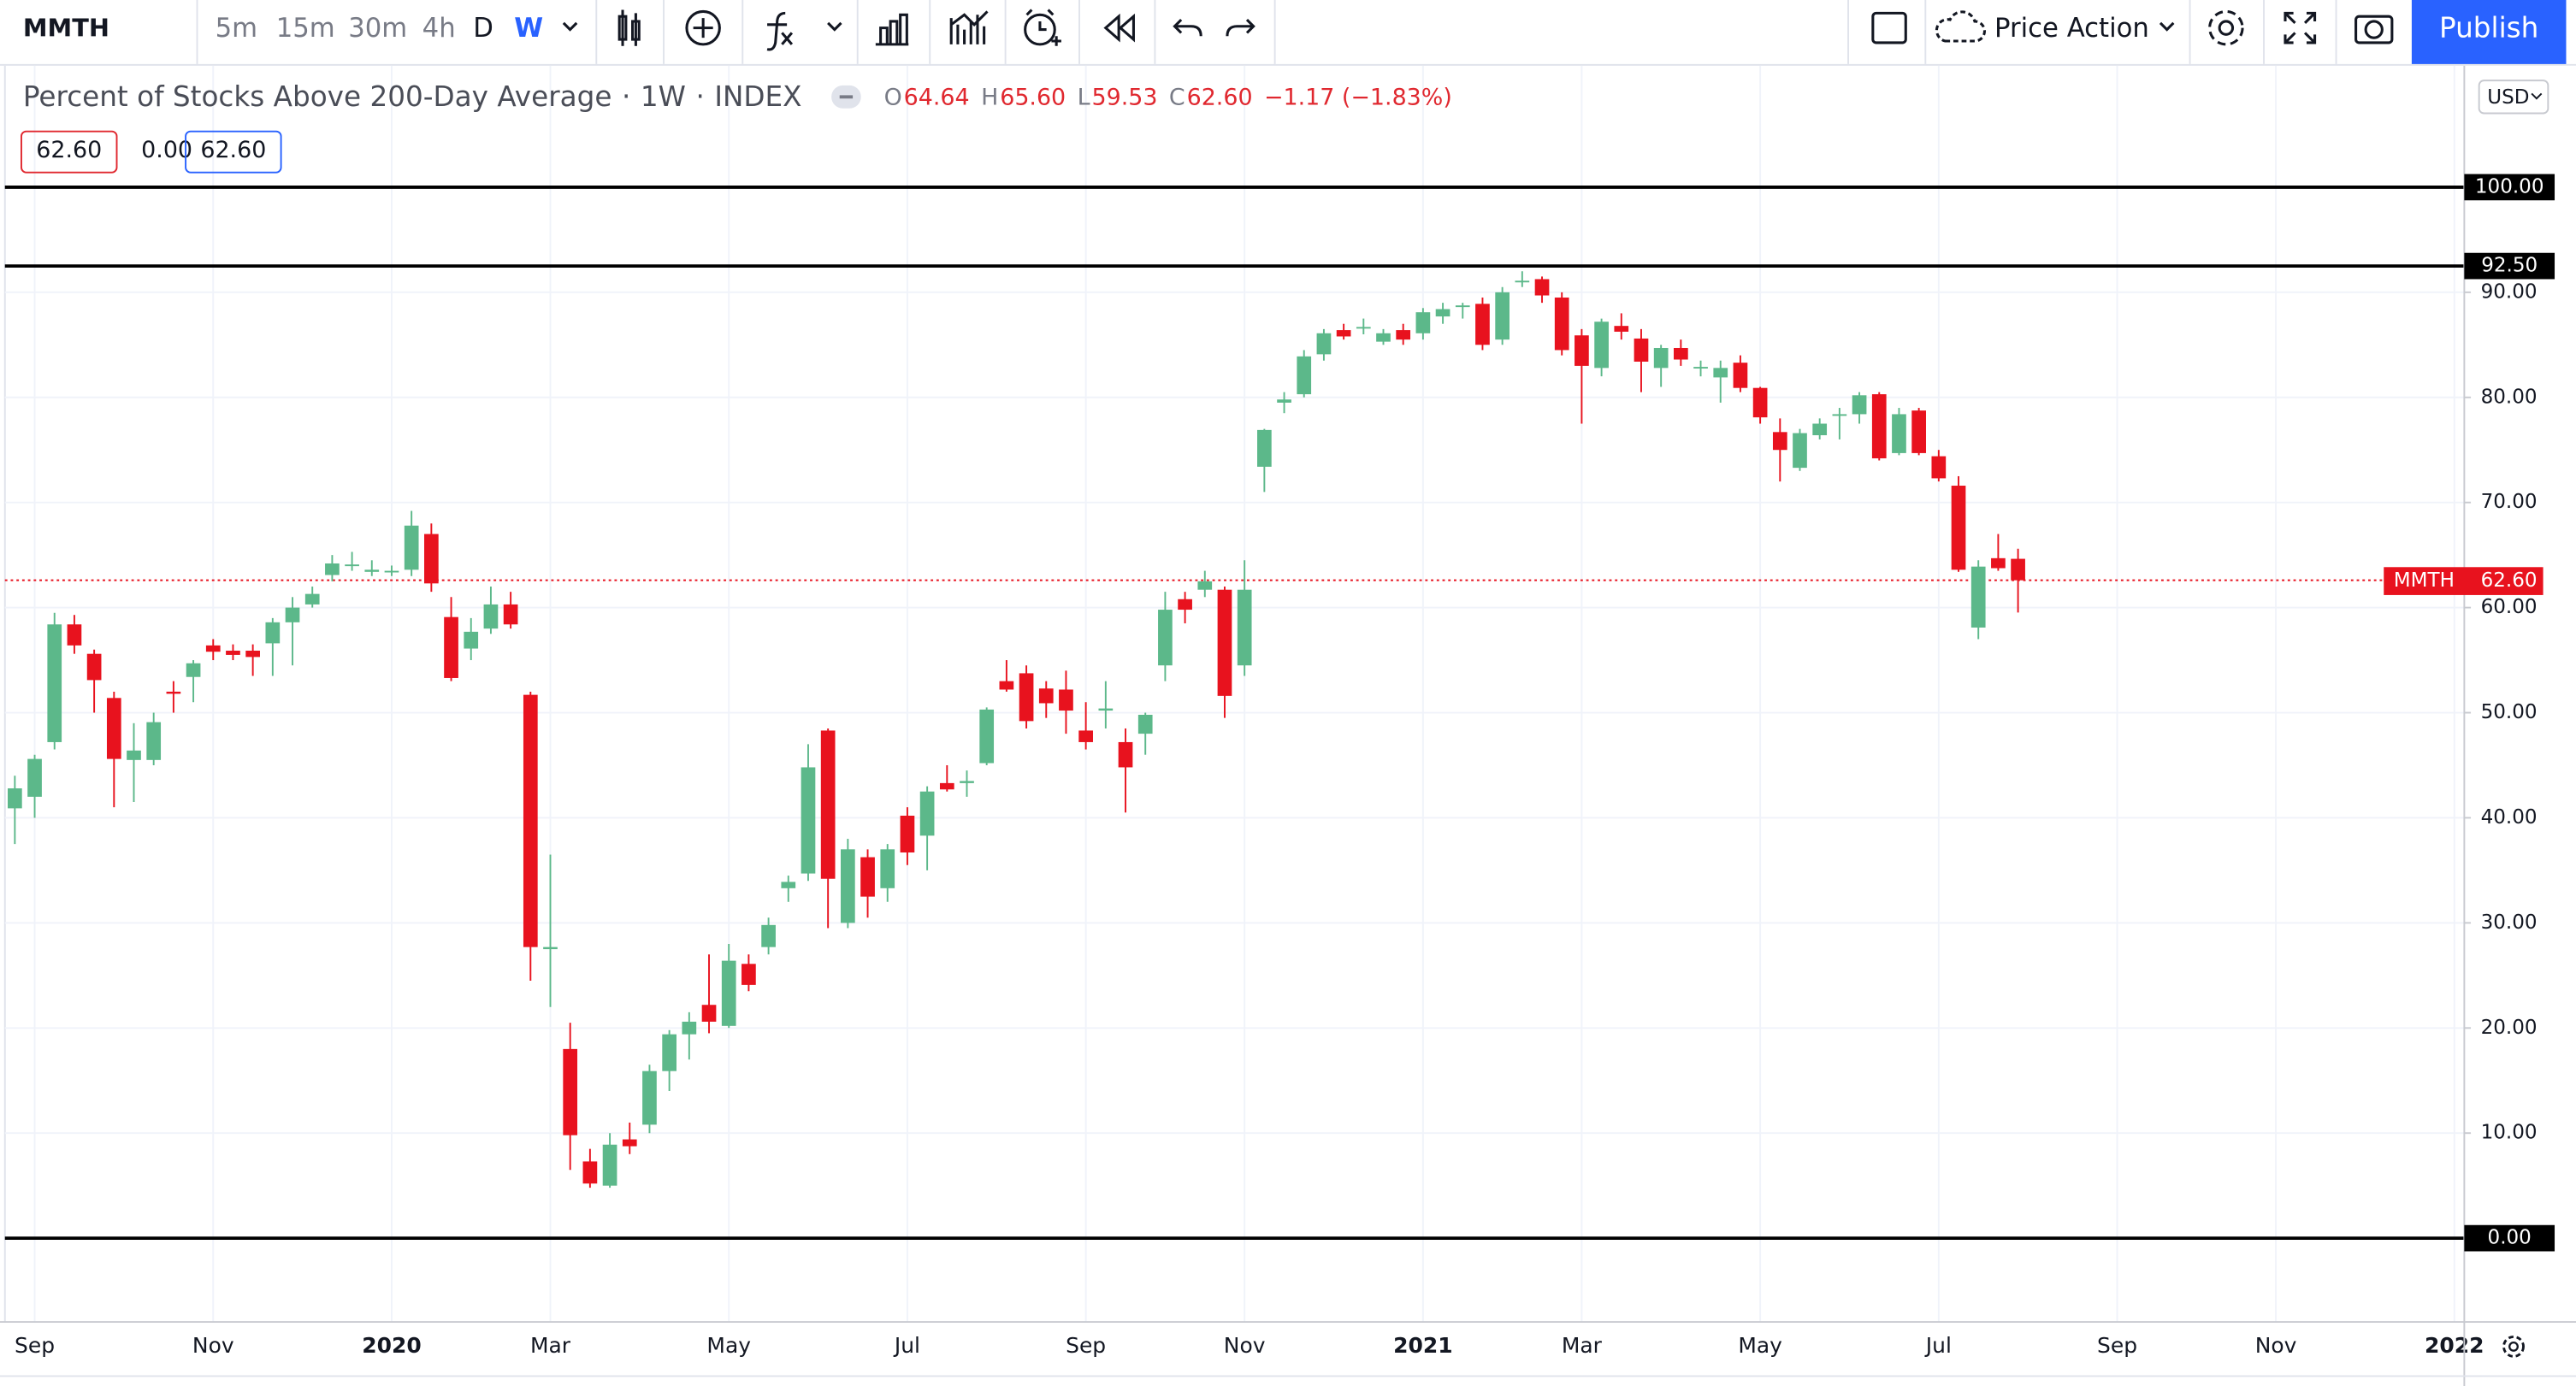 This screenshot has height=1386, width=2576. Describe the element at coordinates (550, 1345) in the screenshot. I see `x-tick-label: Mar` at that location.